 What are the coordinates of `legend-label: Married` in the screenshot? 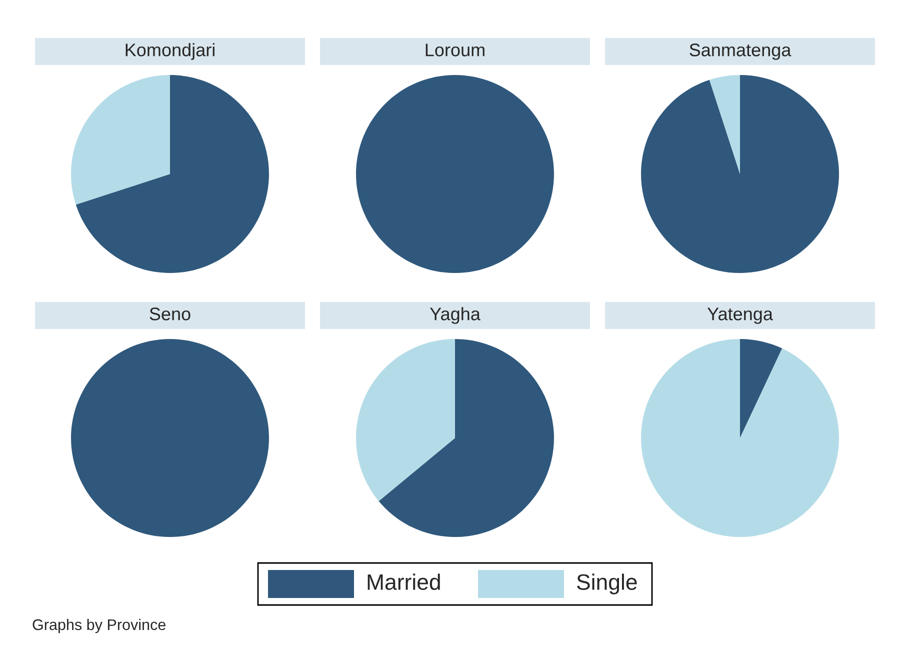 It's located at (404, 582).